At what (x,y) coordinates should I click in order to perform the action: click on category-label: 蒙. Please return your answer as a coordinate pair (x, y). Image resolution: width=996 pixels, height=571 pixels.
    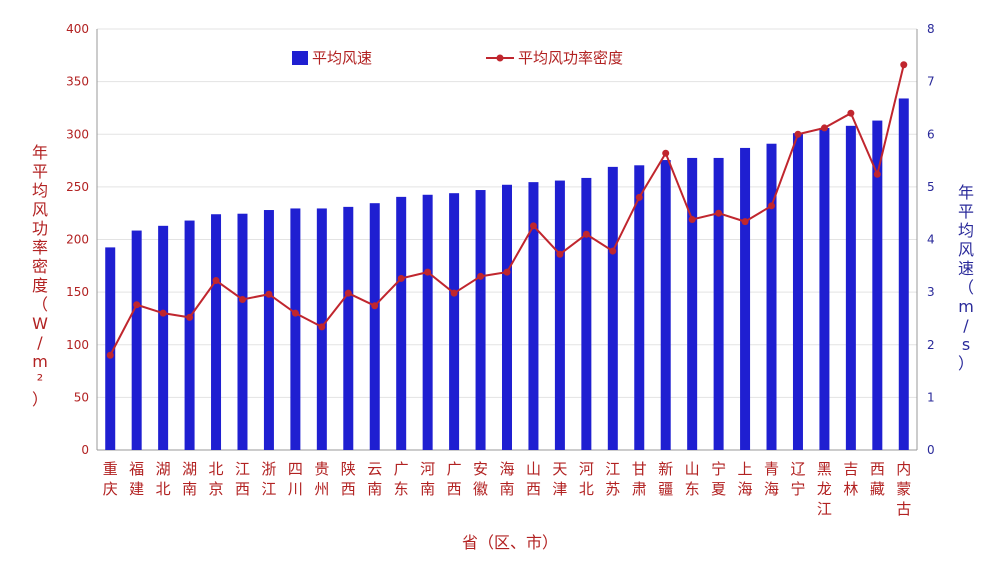
    Looking at the image, I should click on (903, 489).